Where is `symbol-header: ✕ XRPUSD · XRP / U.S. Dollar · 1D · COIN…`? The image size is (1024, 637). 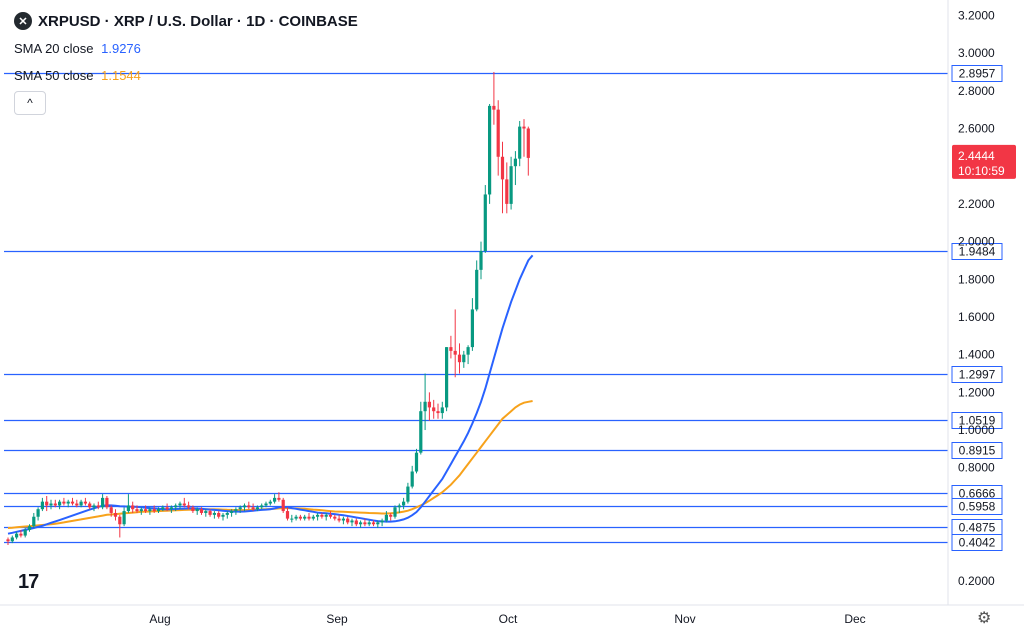 symbol-header: ✕ XRPUSD · XRP / U.S. Dollar · 1D · COIN… is located at coordinates (186, 21).